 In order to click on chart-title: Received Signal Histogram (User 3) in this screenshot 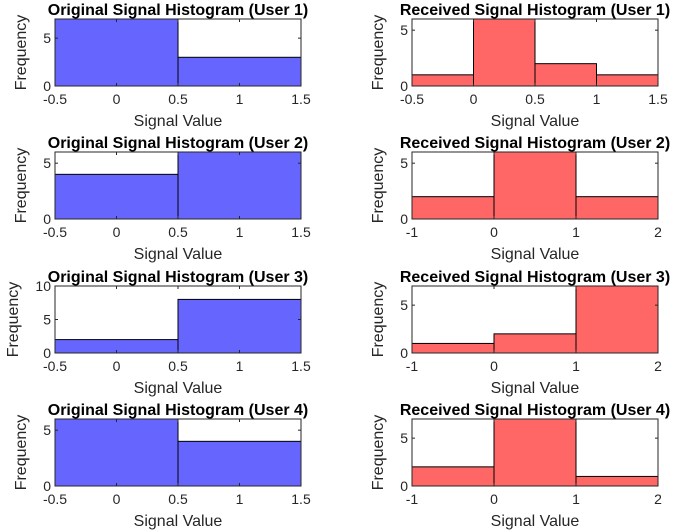, I will do `click(535, 277)`.